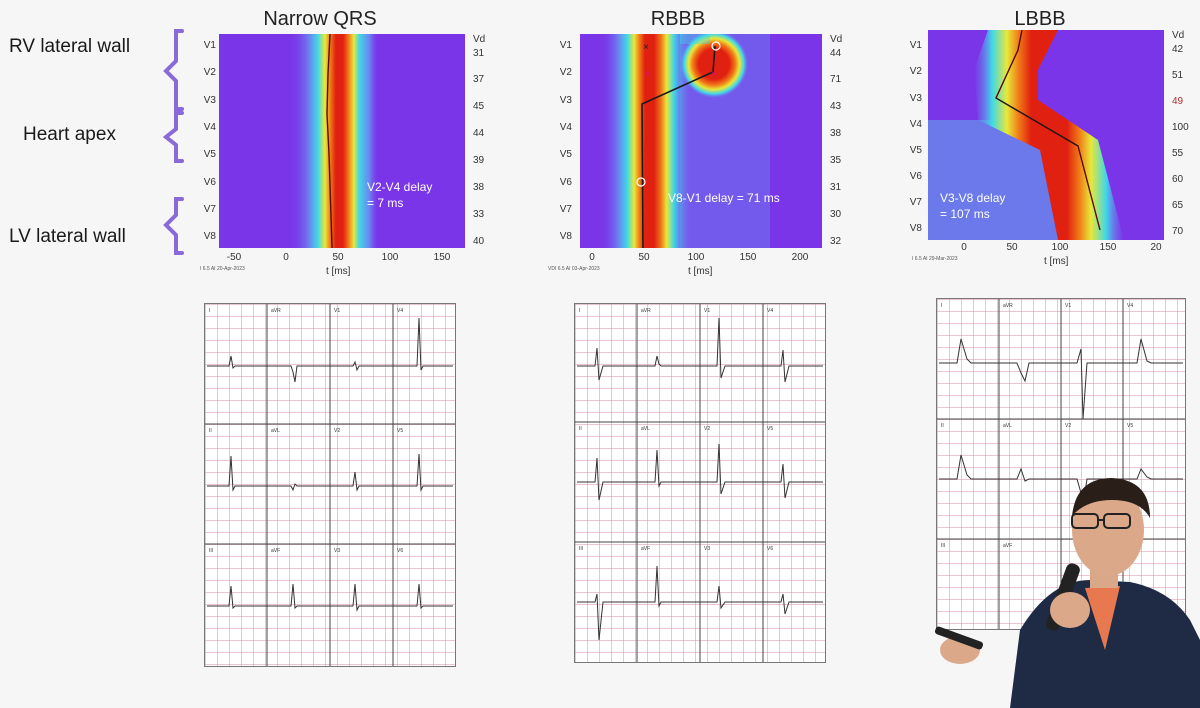  What do you see at coordinates (479, 214) in the screenshot?
I see `vd-value: 33` at bounding box center [479, 214].